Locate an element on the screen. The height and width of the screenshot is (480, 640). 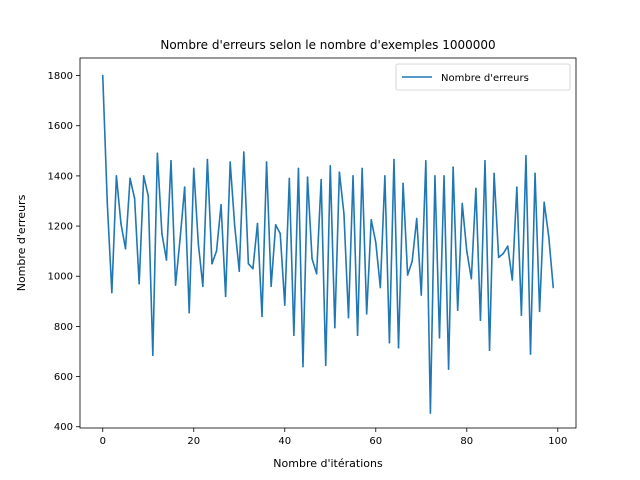
y-axis-label: Nombre d'erreurs is located at coordinates (21, 242).